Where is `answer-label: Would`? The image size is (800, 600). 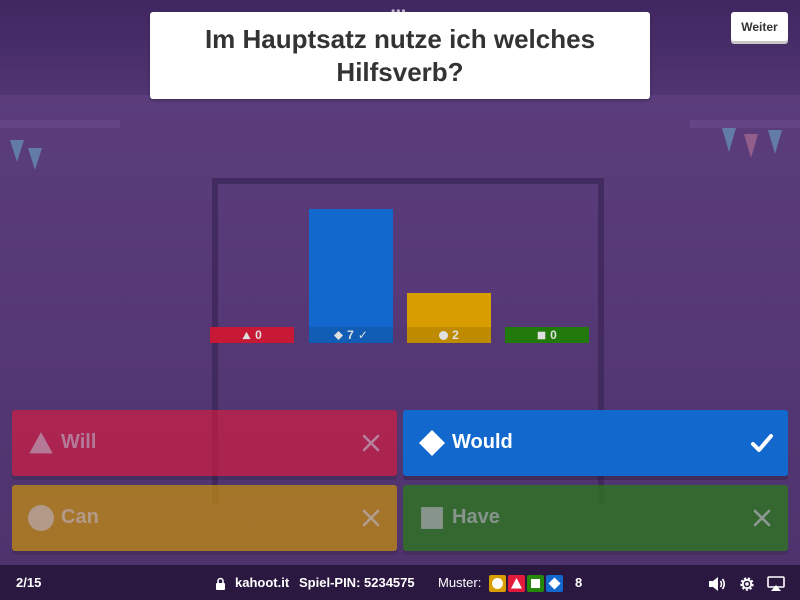
answer-label: Would is located at coordinates (482, 442).